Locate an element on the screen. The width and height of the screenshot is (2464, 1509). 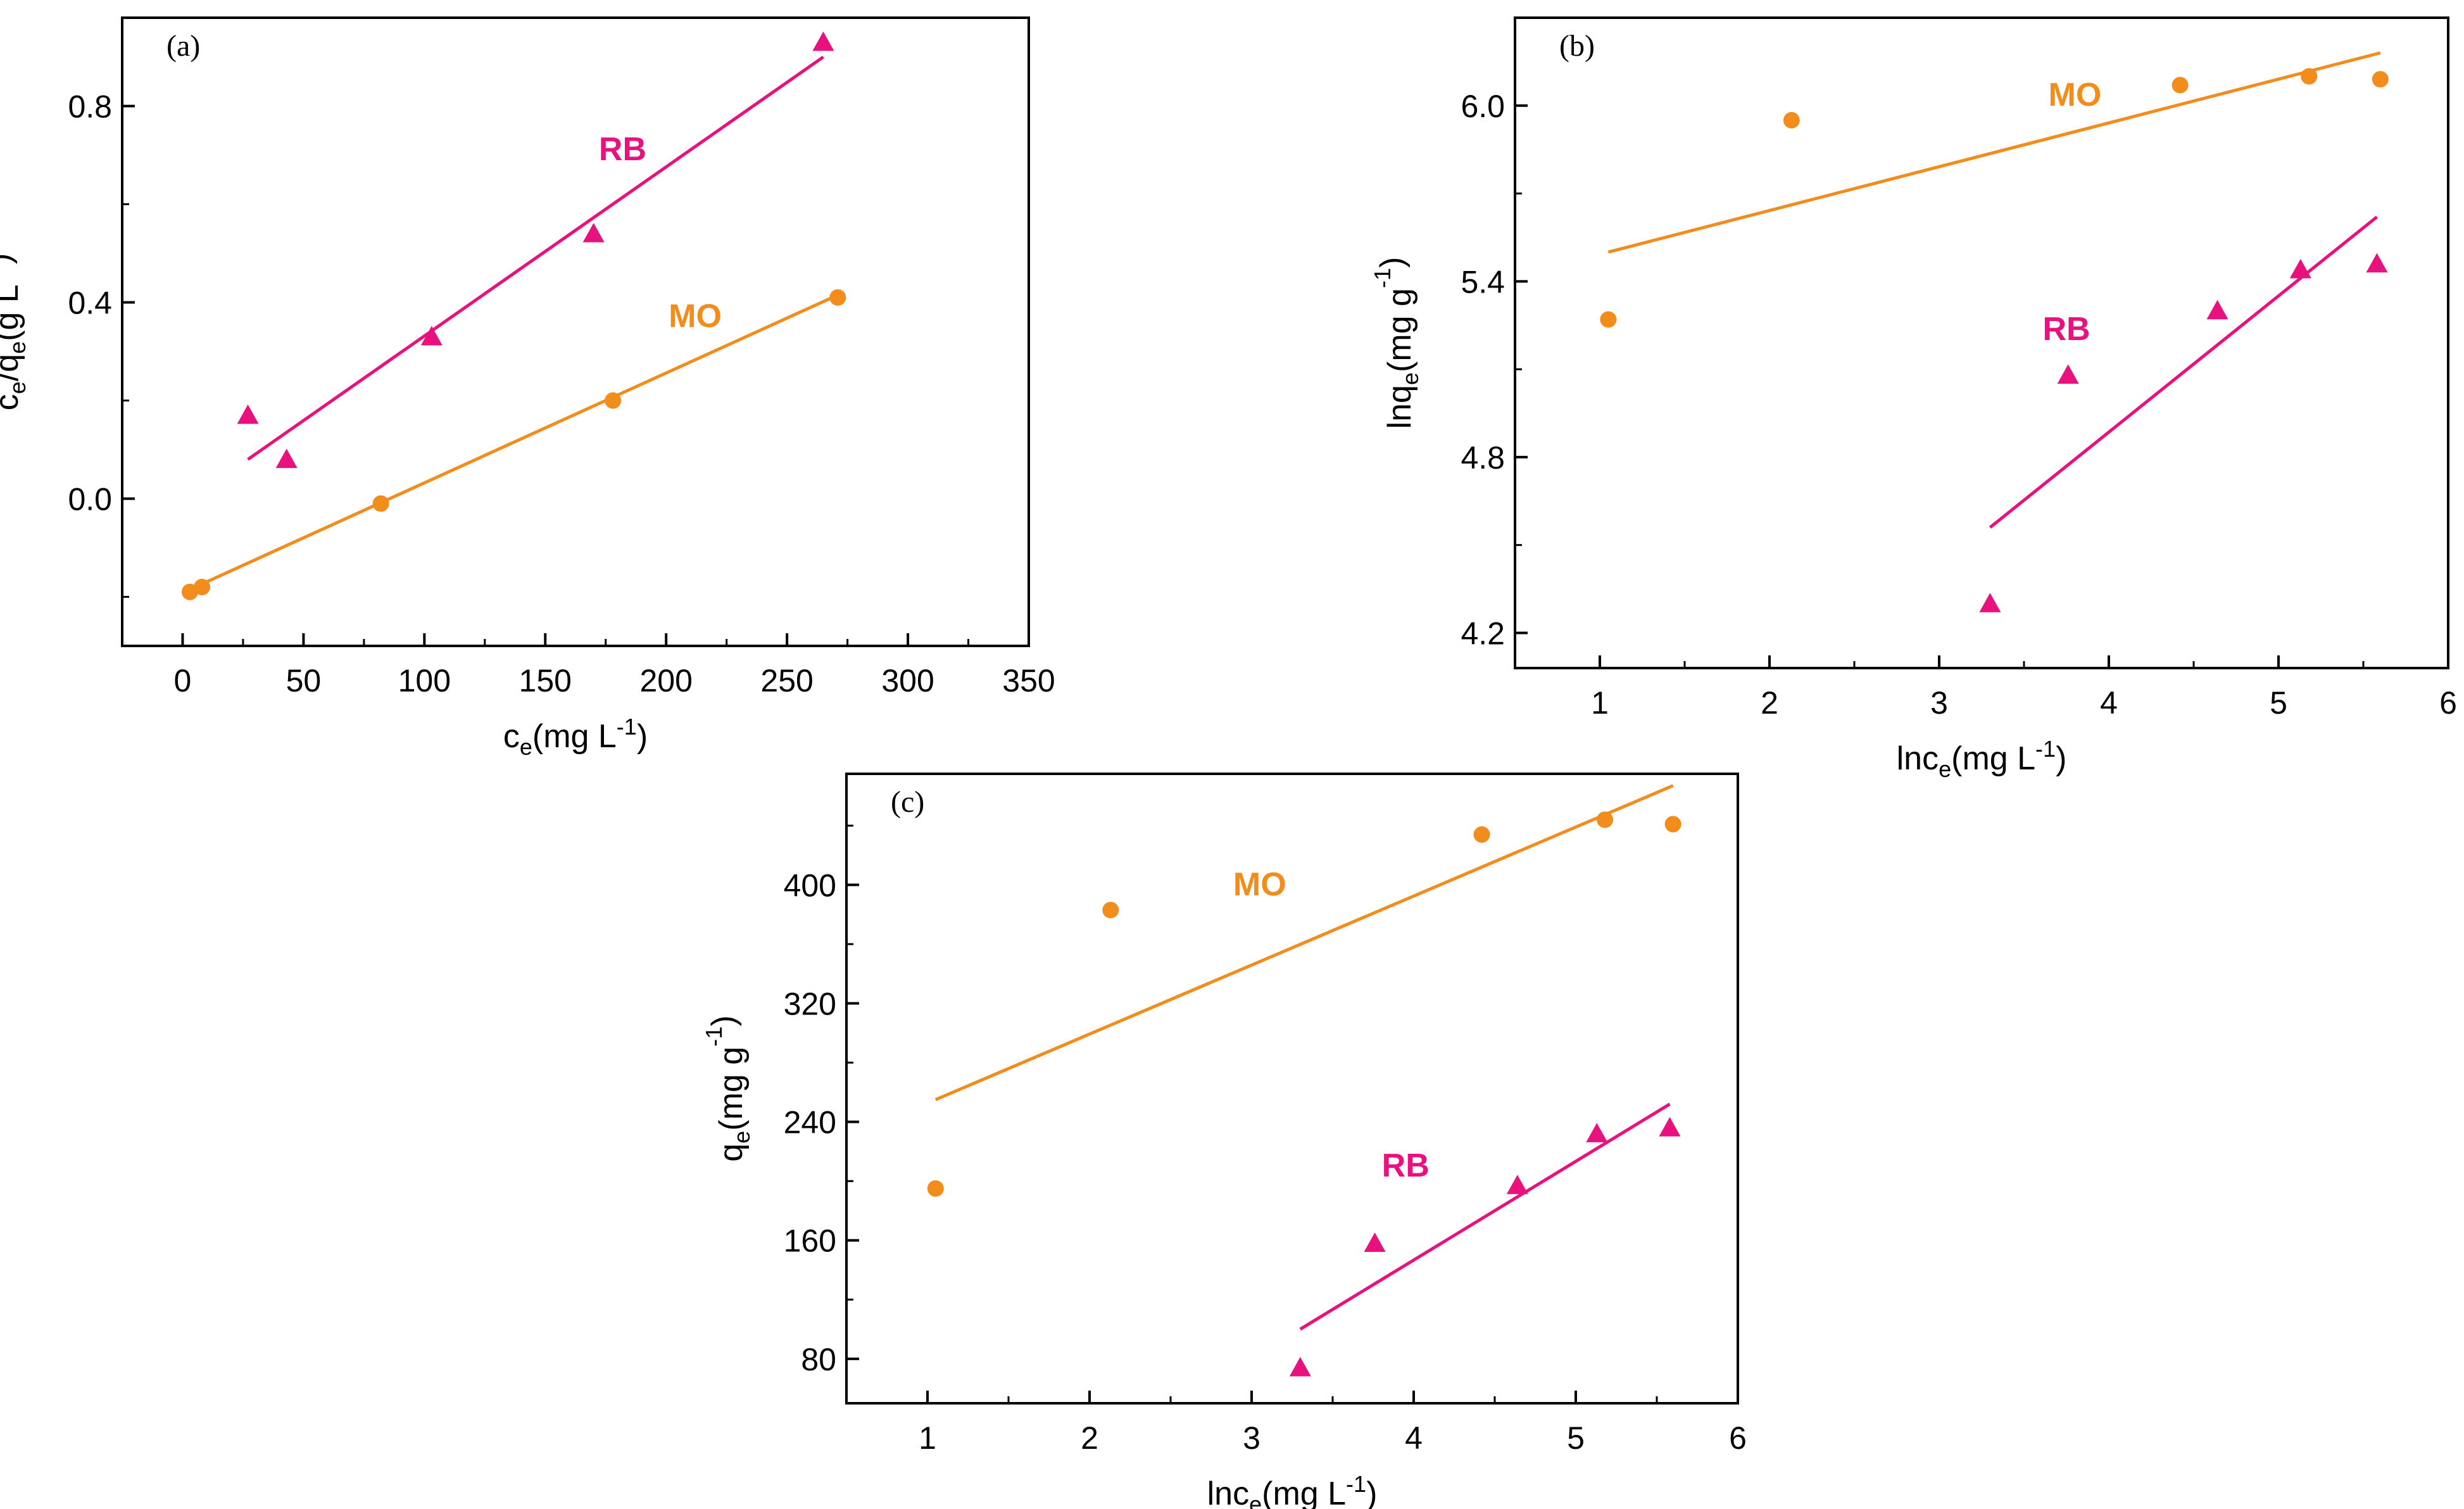
y-tick-label: 6.0 is located at coordinates (1483, 107).